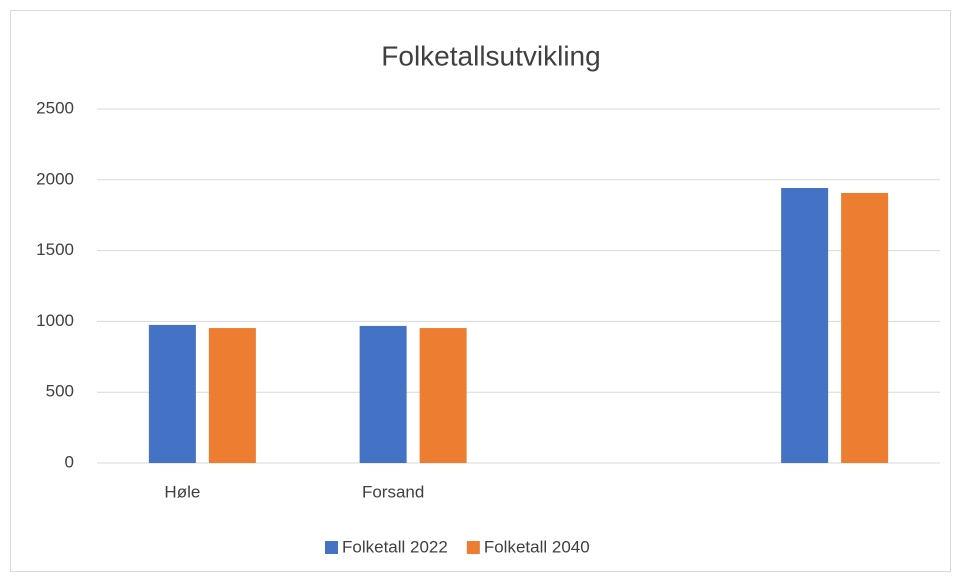 Image resolution: width=962 pixels, height=580 pixels. I want to click on chart-title: Folketallsutvikling, so click(490, 55).